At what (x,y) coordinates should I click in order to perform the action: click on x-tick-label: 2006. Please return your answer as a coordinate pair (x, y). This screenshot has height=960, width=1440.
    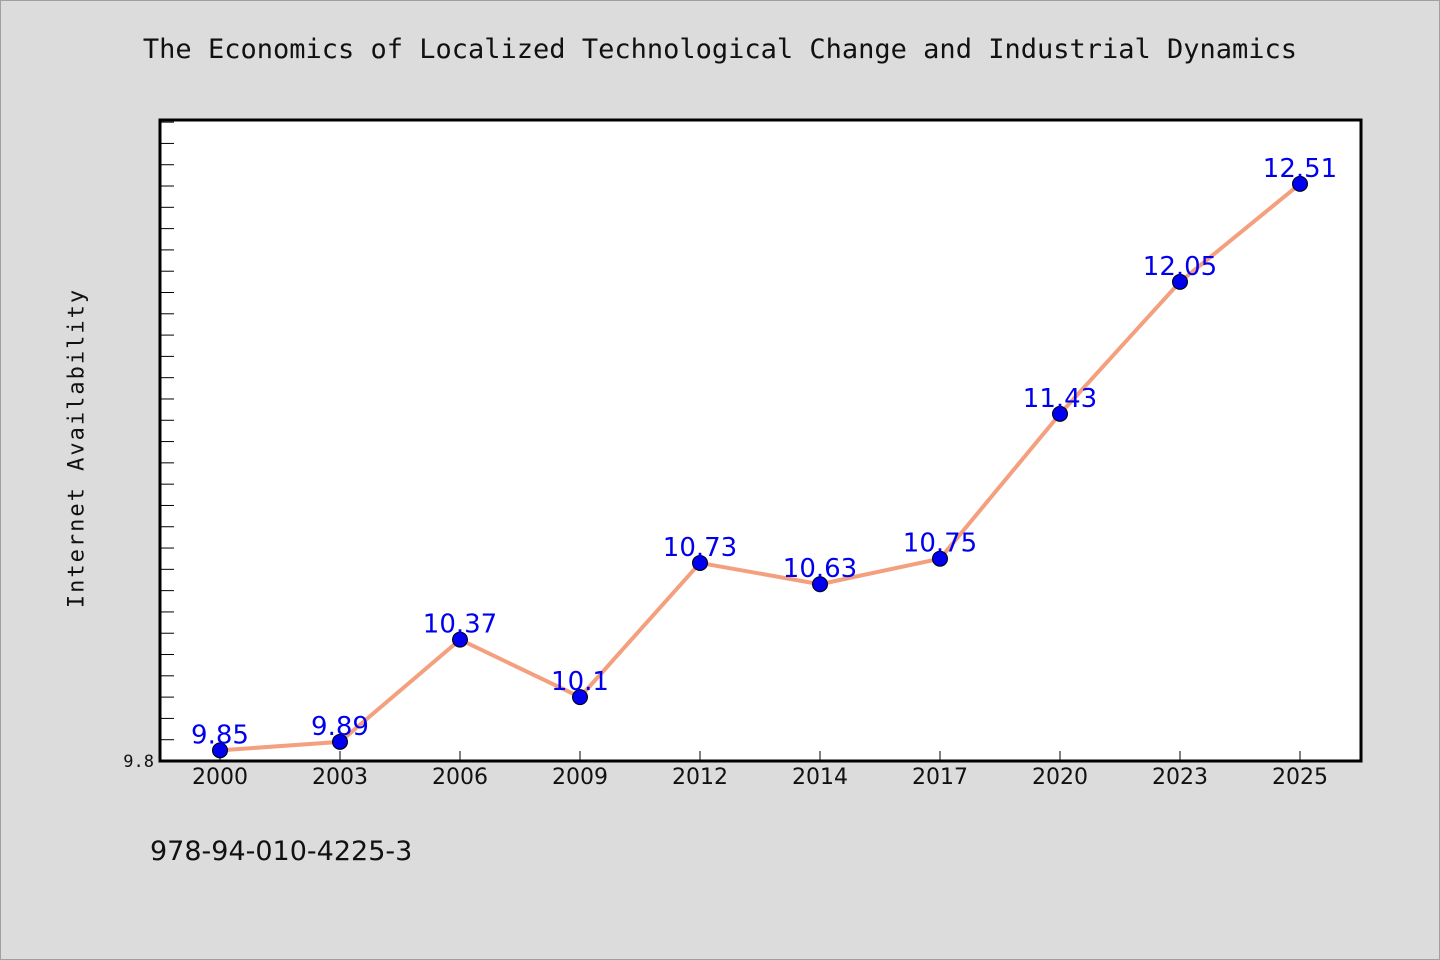
    Looking at the image, I should click on (460, 777).